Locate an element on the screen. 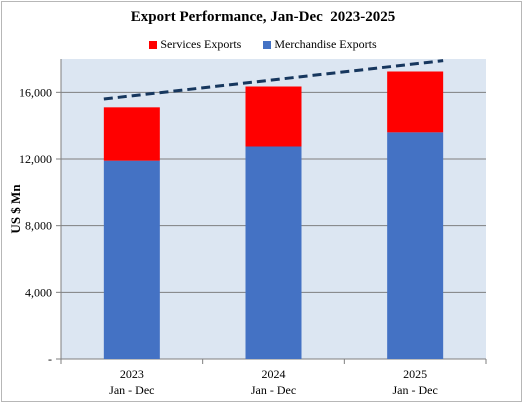 Image resolution: width=526 pixels, height=405 pixels. legend-item-merchandise: Merchandise Exports is located at coordinates (320, 44).